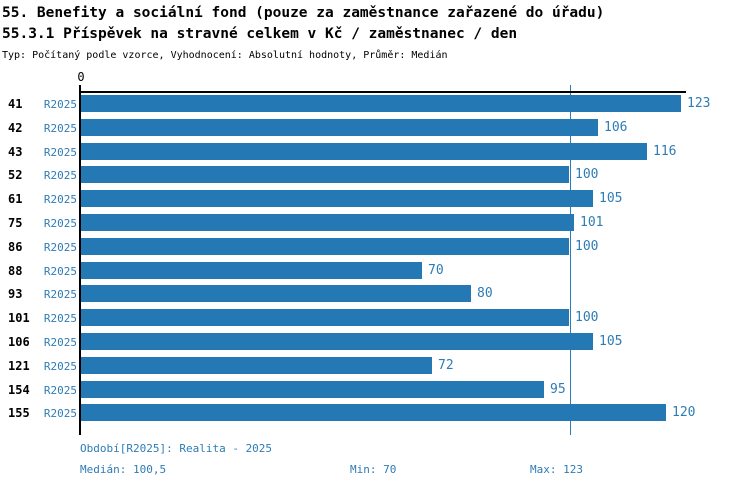 Image resolution: width=750 pixels, height=488 pixels. I want to click on chart-row: 93 R2025 80, so click(375, 294).